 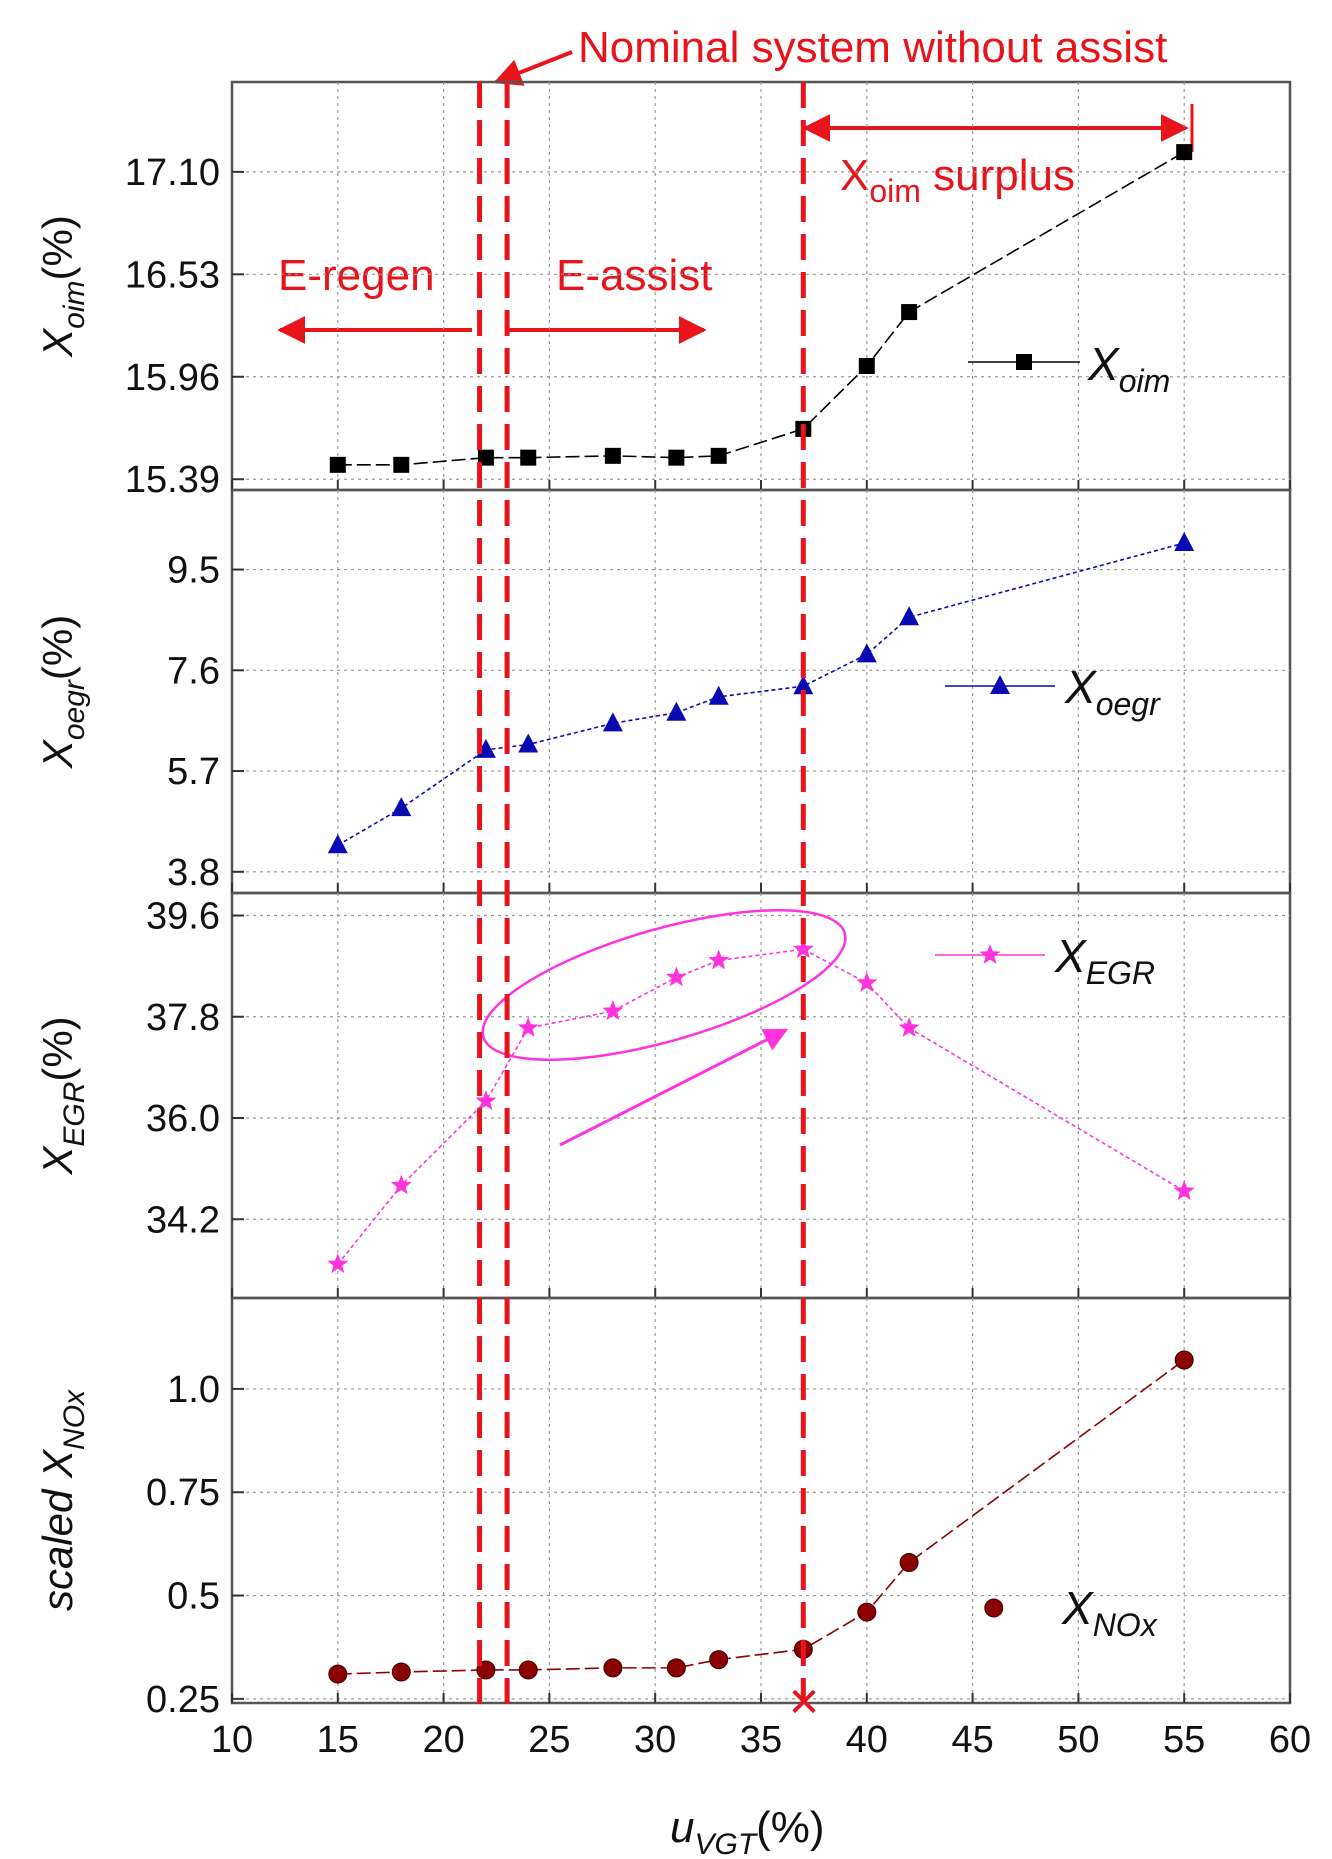 I want to click on y-tick-label-oegr: 7.6, so click(x=193, y=671).